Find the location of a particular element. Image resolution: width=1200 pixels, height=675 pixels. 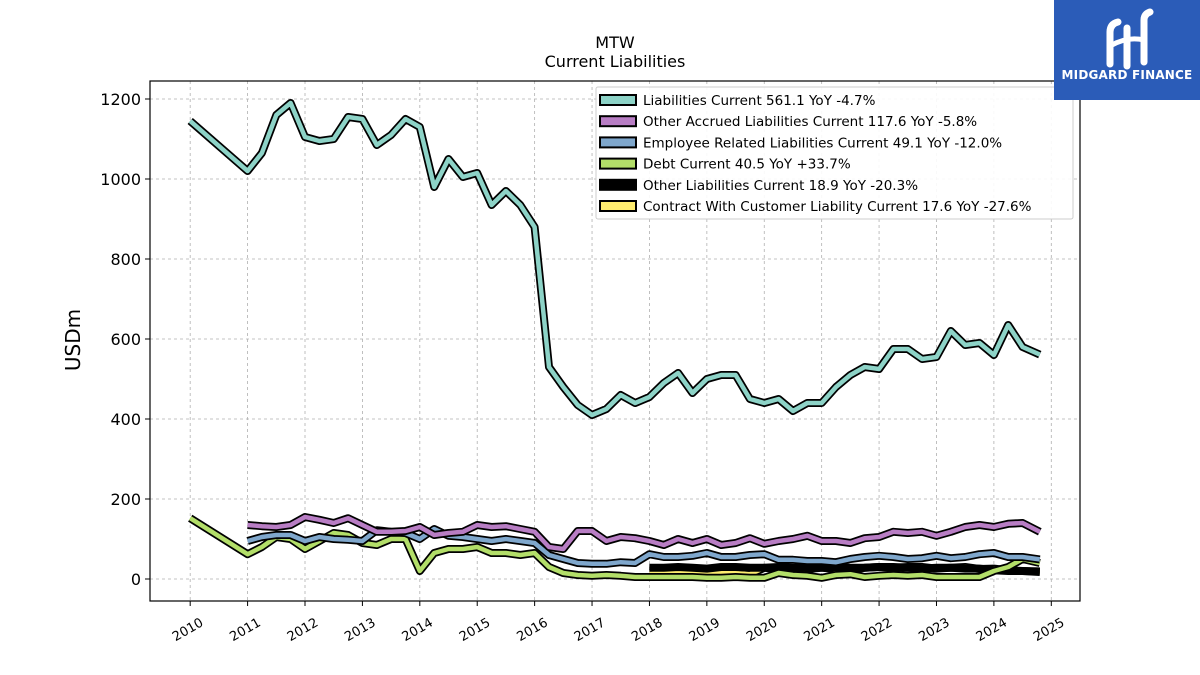

series-debt-current is located at coordinates (614, 548).